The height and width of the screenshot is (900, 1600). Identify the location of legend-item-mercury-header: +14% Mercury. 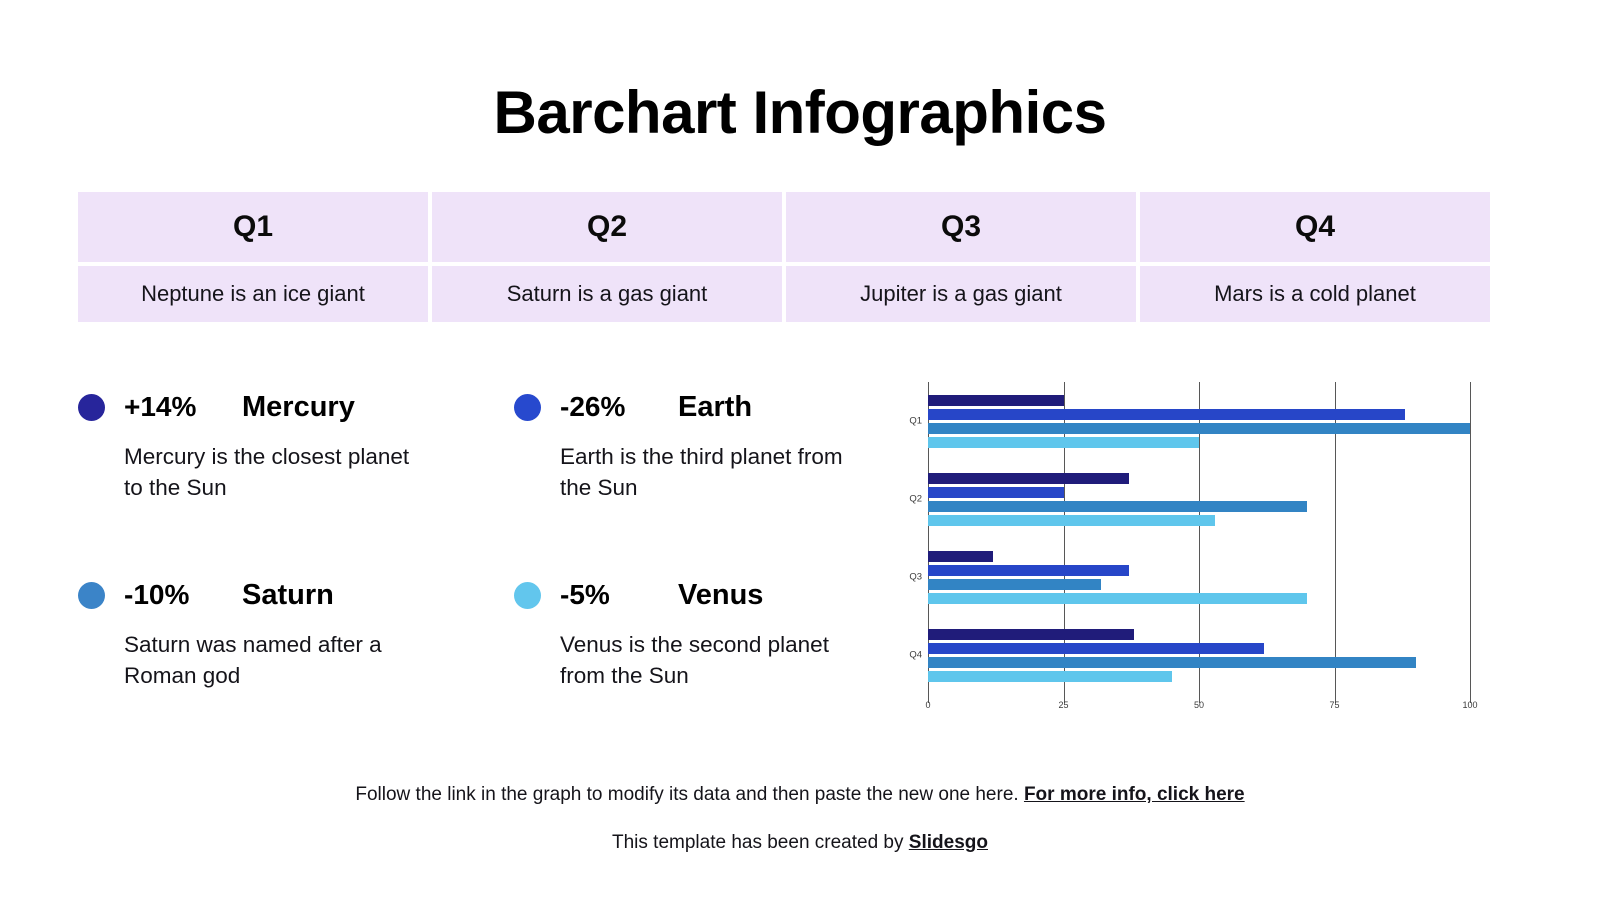
(296, 407).